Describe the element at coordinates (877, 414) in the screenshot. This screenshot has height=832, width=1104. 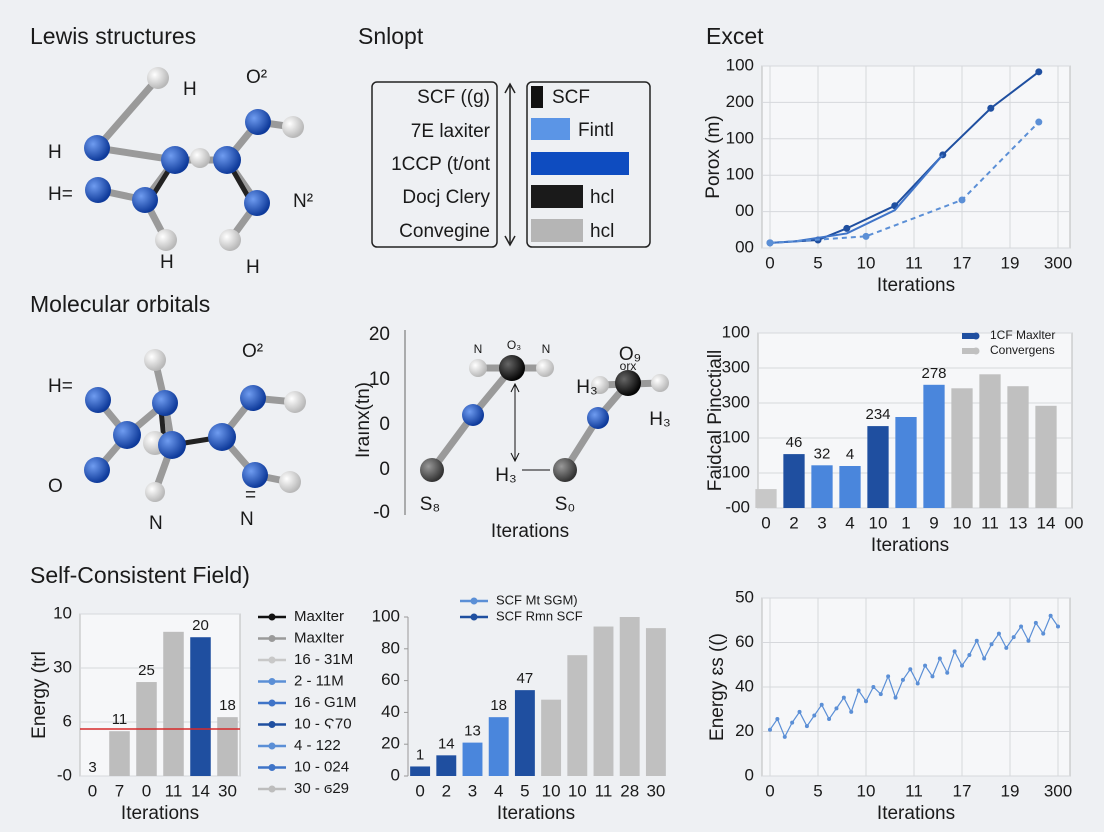
I see `annotation: 234` at that location.